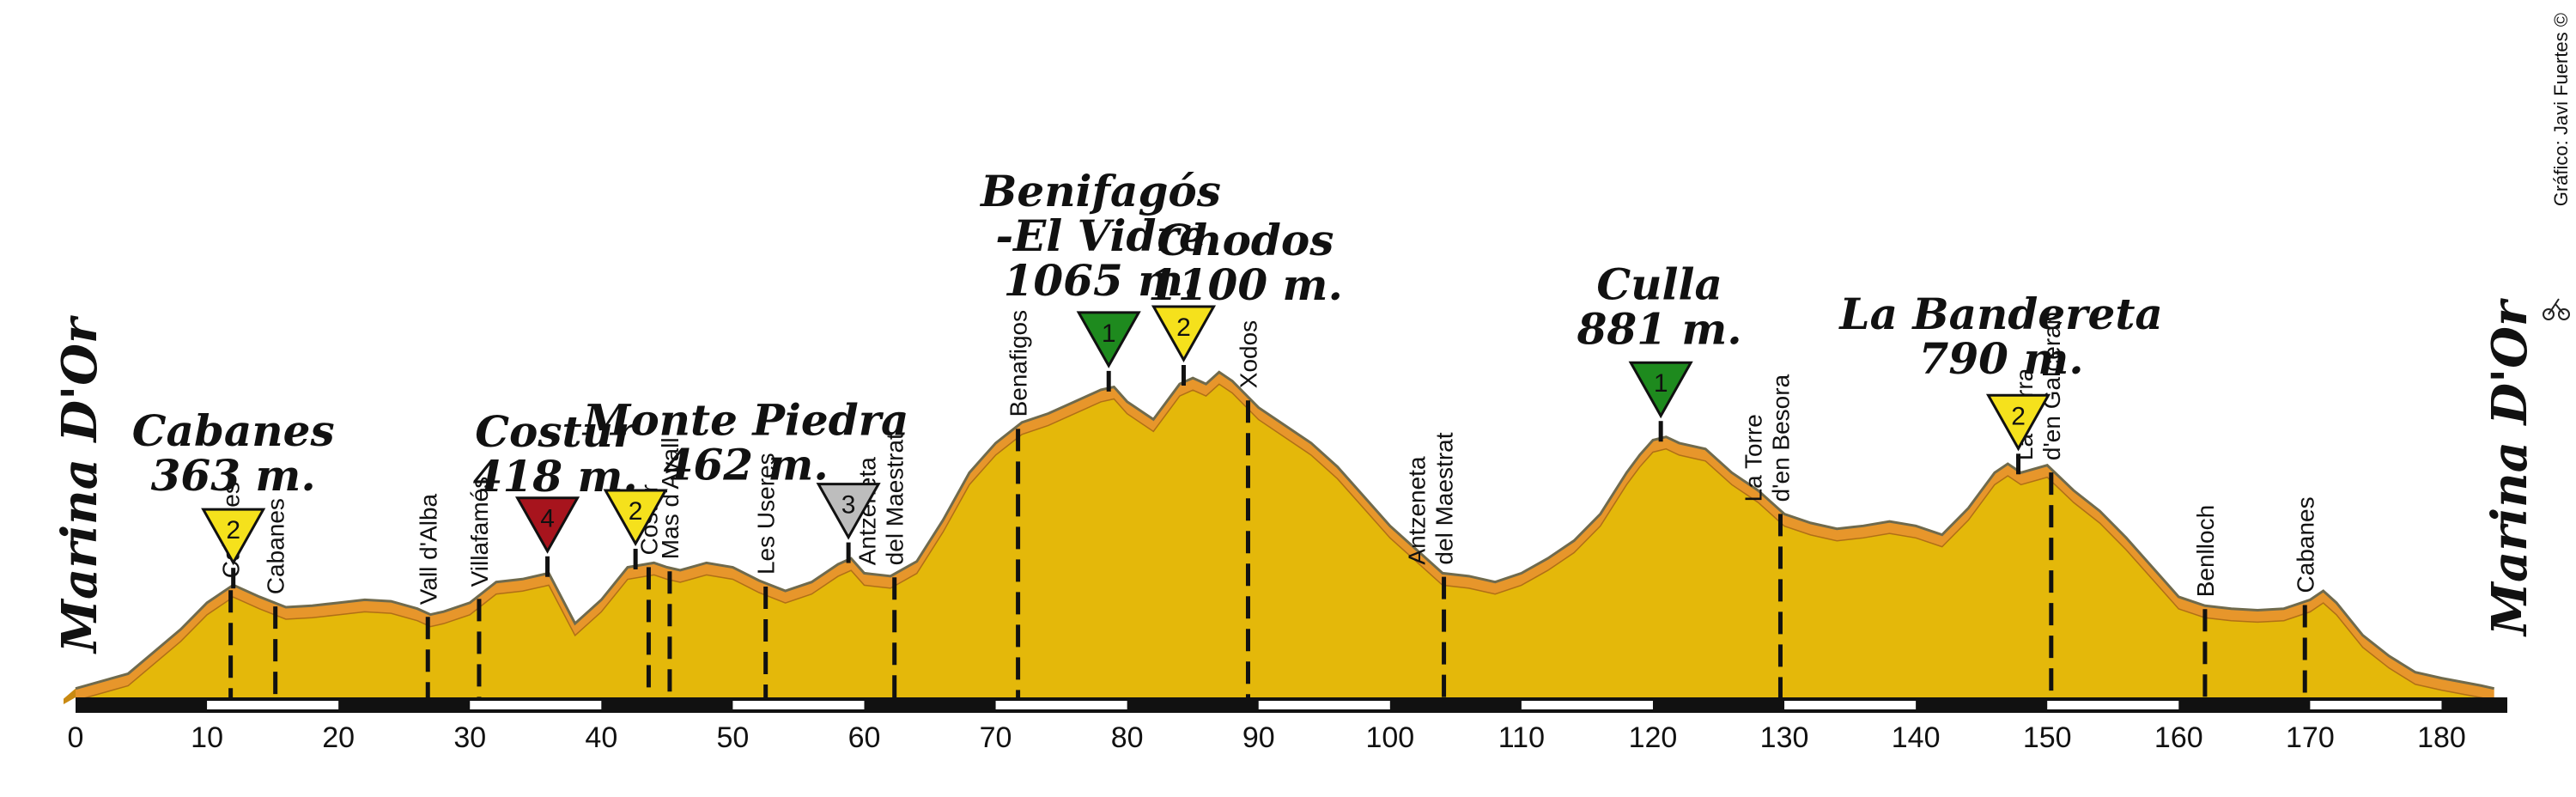  I want to click on axis-tick-label: 90, so click(1258, 737).